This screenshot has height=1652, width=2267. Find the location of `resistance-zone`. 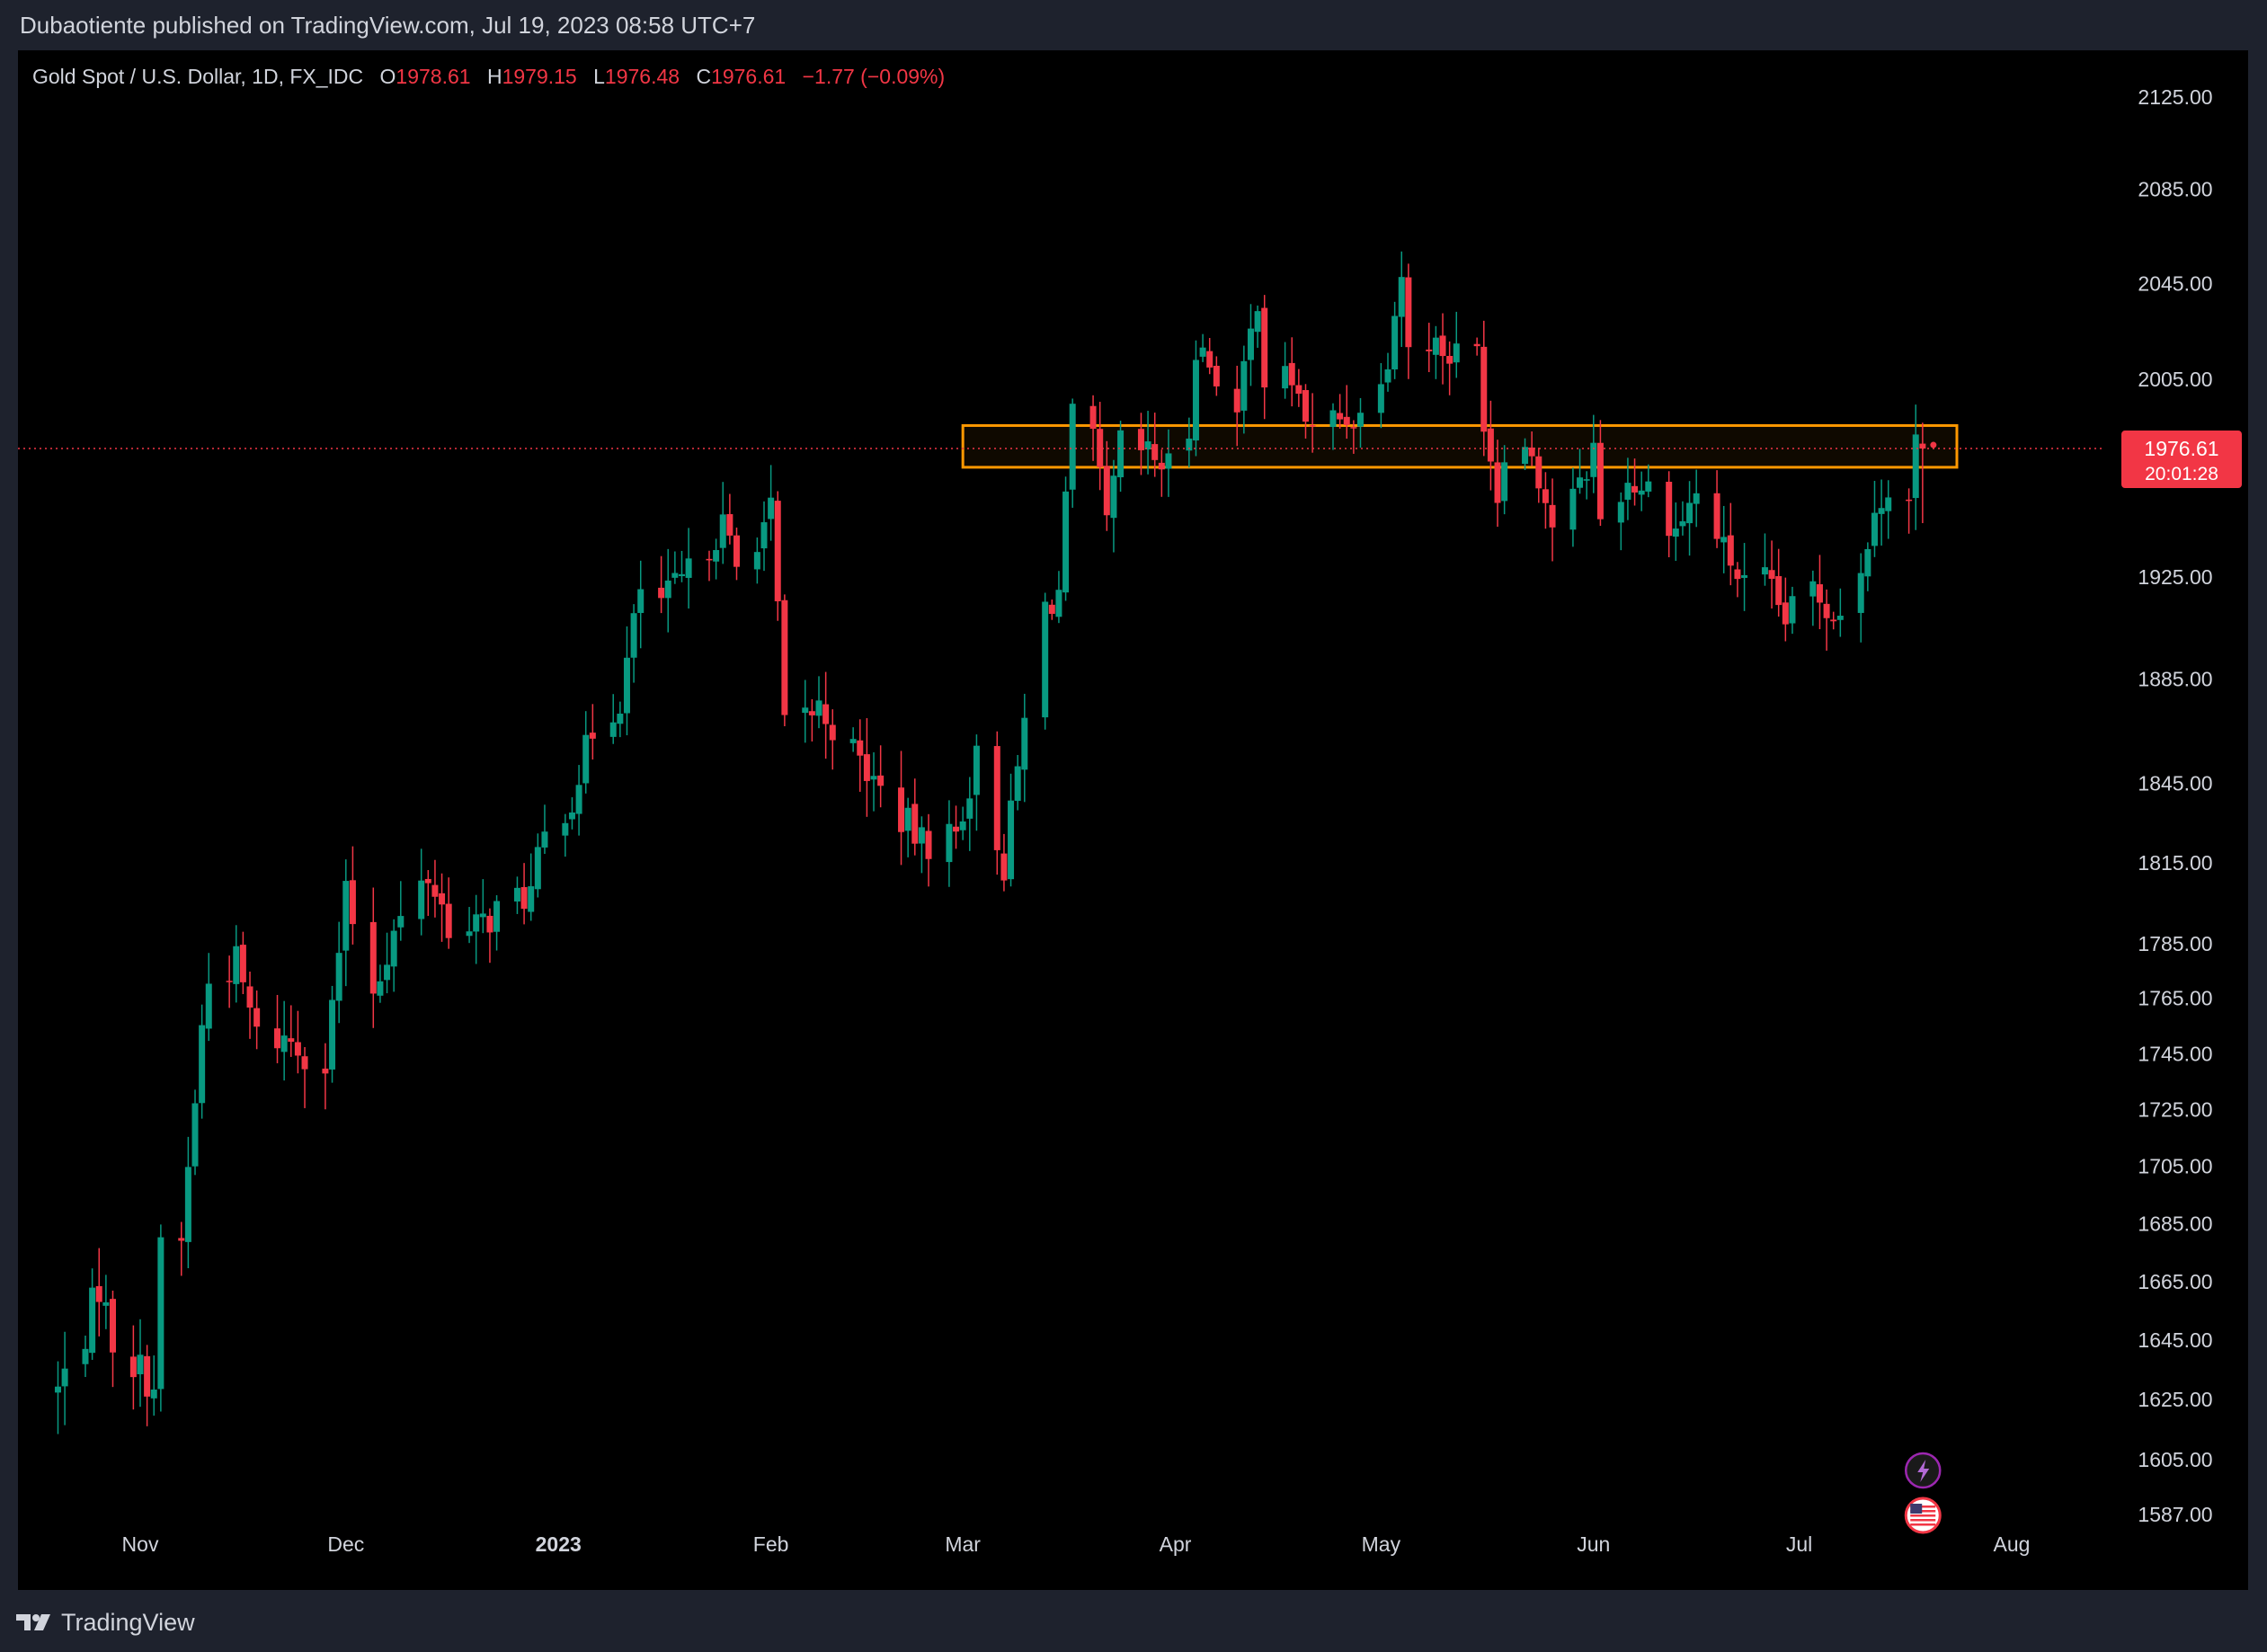

resistance-zone is located at coordinates (1460, 446).